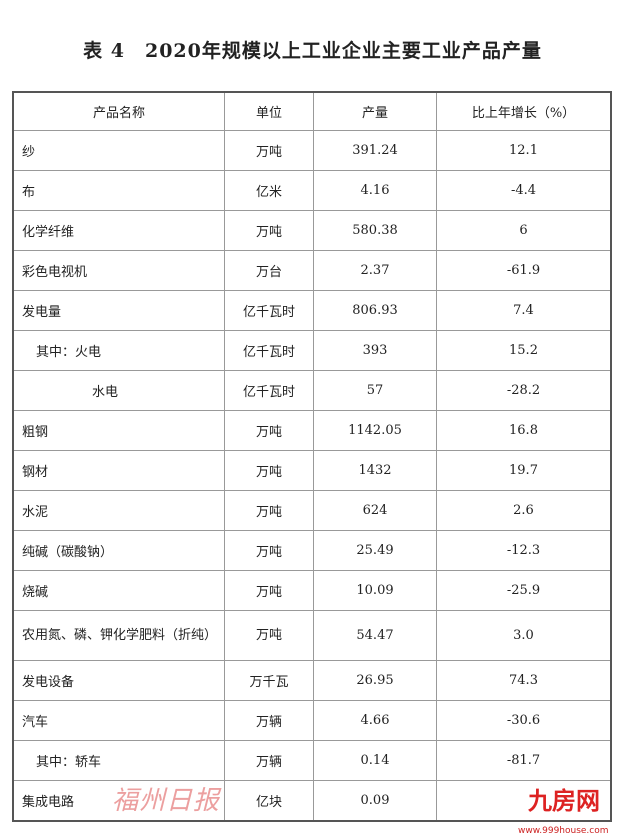 This screenshot has width=625, height=839. Describe the element at coordinates (524, 390) in the screenshot. I see `cell-growth: -28.2` at that location.